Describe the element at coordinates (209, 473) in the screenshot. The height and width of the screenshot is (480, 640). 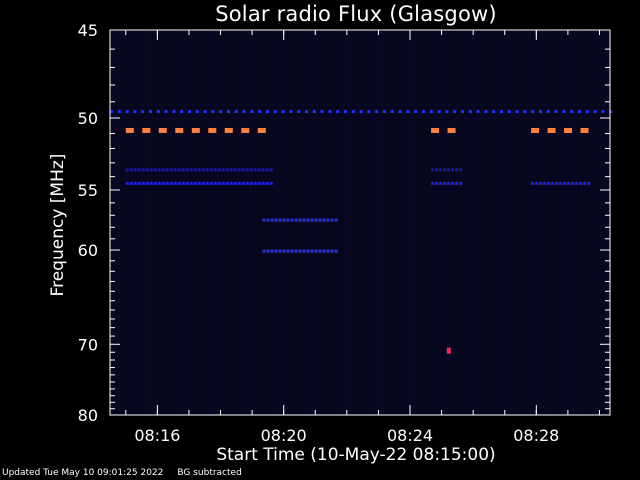
I see `bg-note: BG subtracted` at that location.